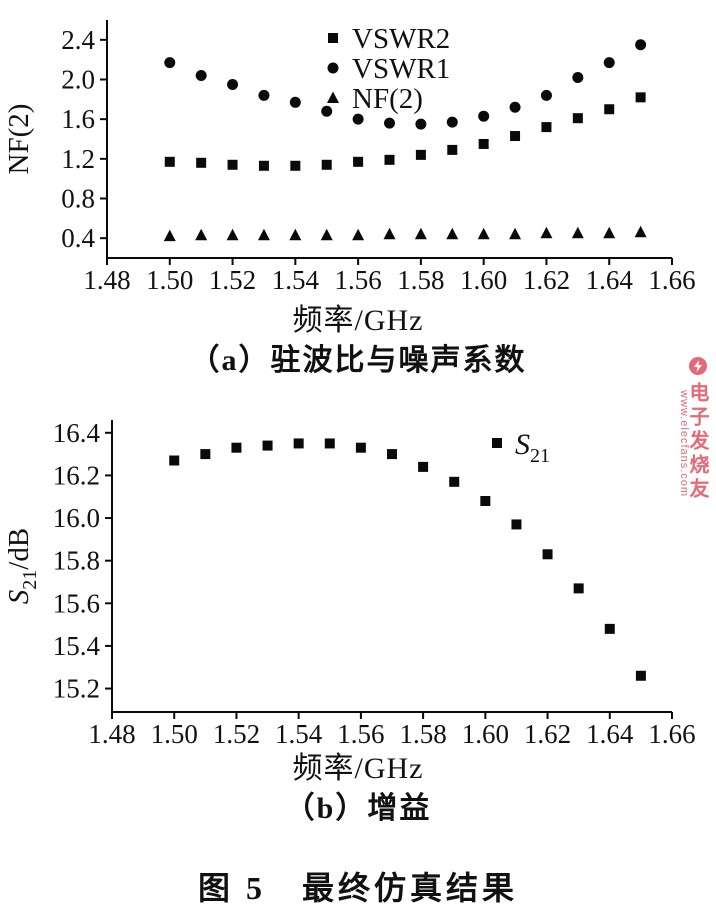 This screenshot has height=916, width=716. What do you see at coordinates (358, 808) in the screenshot?
I see `chart-b-caption: （b）增益` at bounding box center [358, 808].